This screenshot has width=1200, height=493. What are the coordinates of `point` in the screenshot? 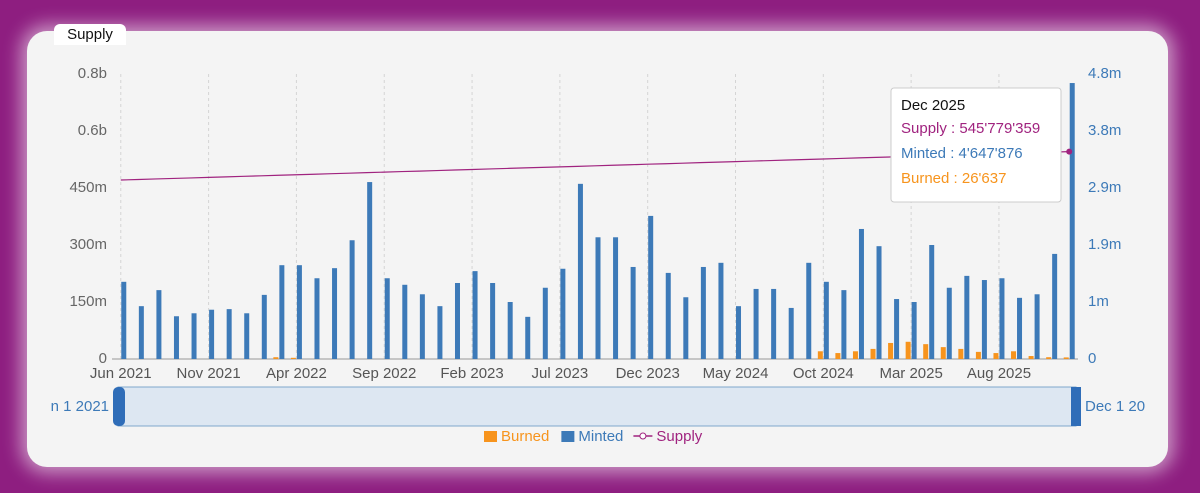 It's located at (1069, 151).